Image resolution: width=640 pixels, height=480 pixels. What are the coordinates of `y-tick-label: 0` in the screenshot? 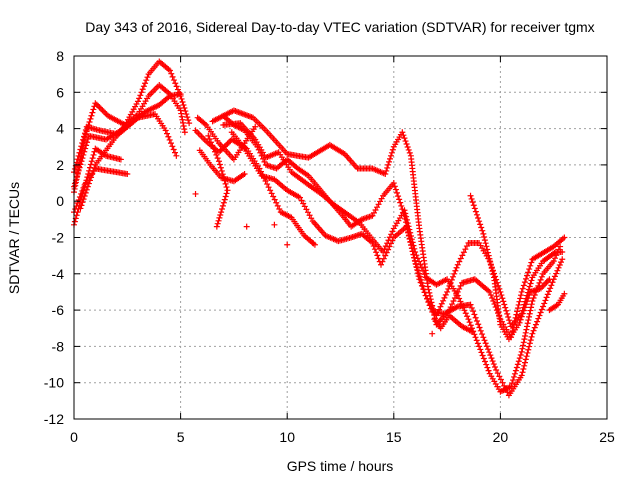 It's located at (60, 201).